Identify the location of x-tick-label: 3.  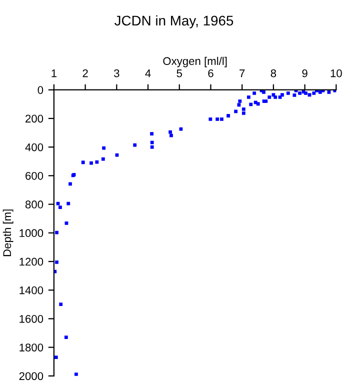
(117, 73).